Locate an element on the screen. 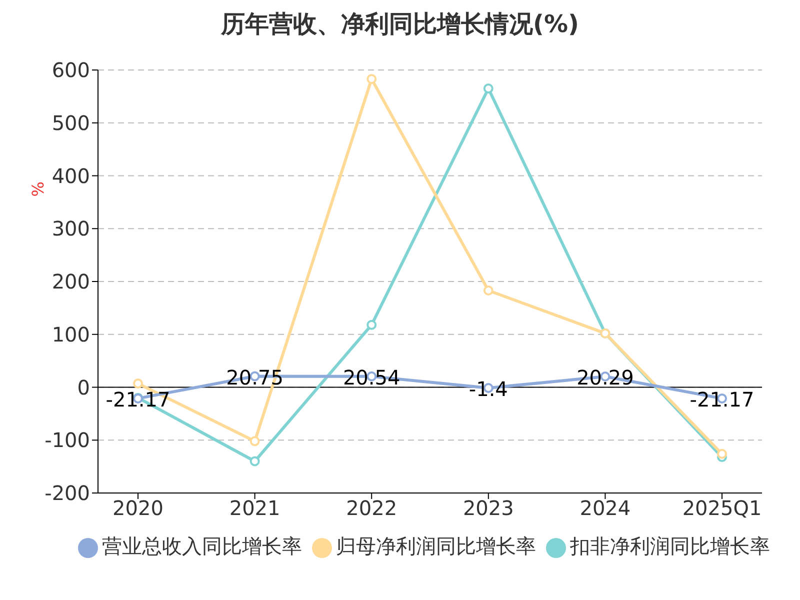 The width and height of the screenshot is (800, 600). legend-label: 扣非净利润同比增长率 is located at coordinates (670, 546).